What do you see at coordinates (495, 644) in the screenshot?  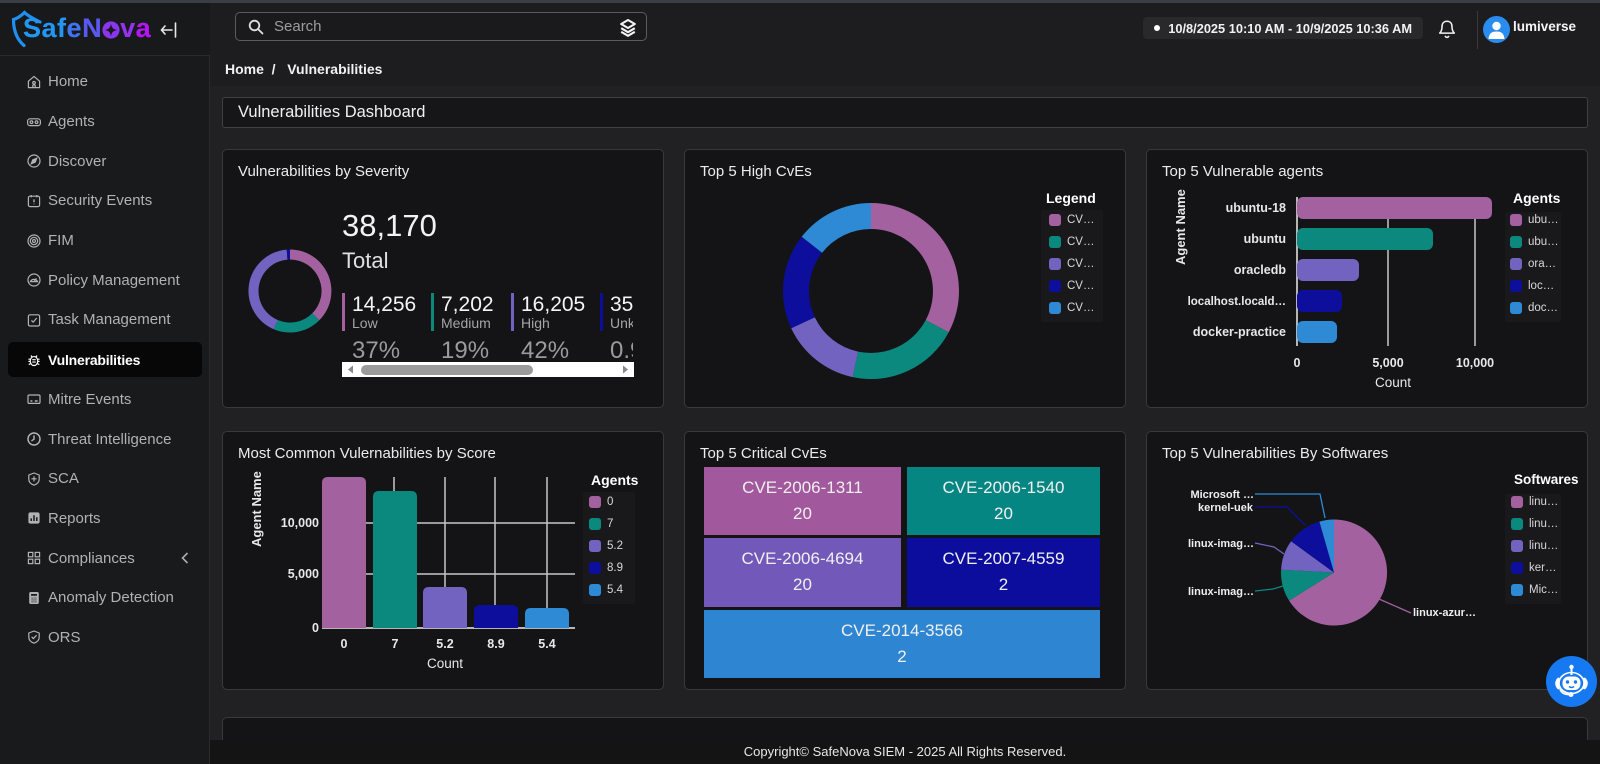 I see `svg-text: 8.9` at bounding box center [495, 644].